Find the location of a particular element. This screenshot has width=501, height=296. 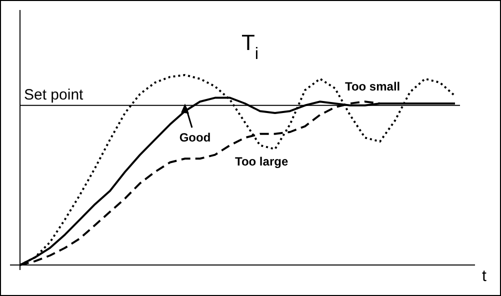

series-label: Too large is located at coordinates (261, 161).